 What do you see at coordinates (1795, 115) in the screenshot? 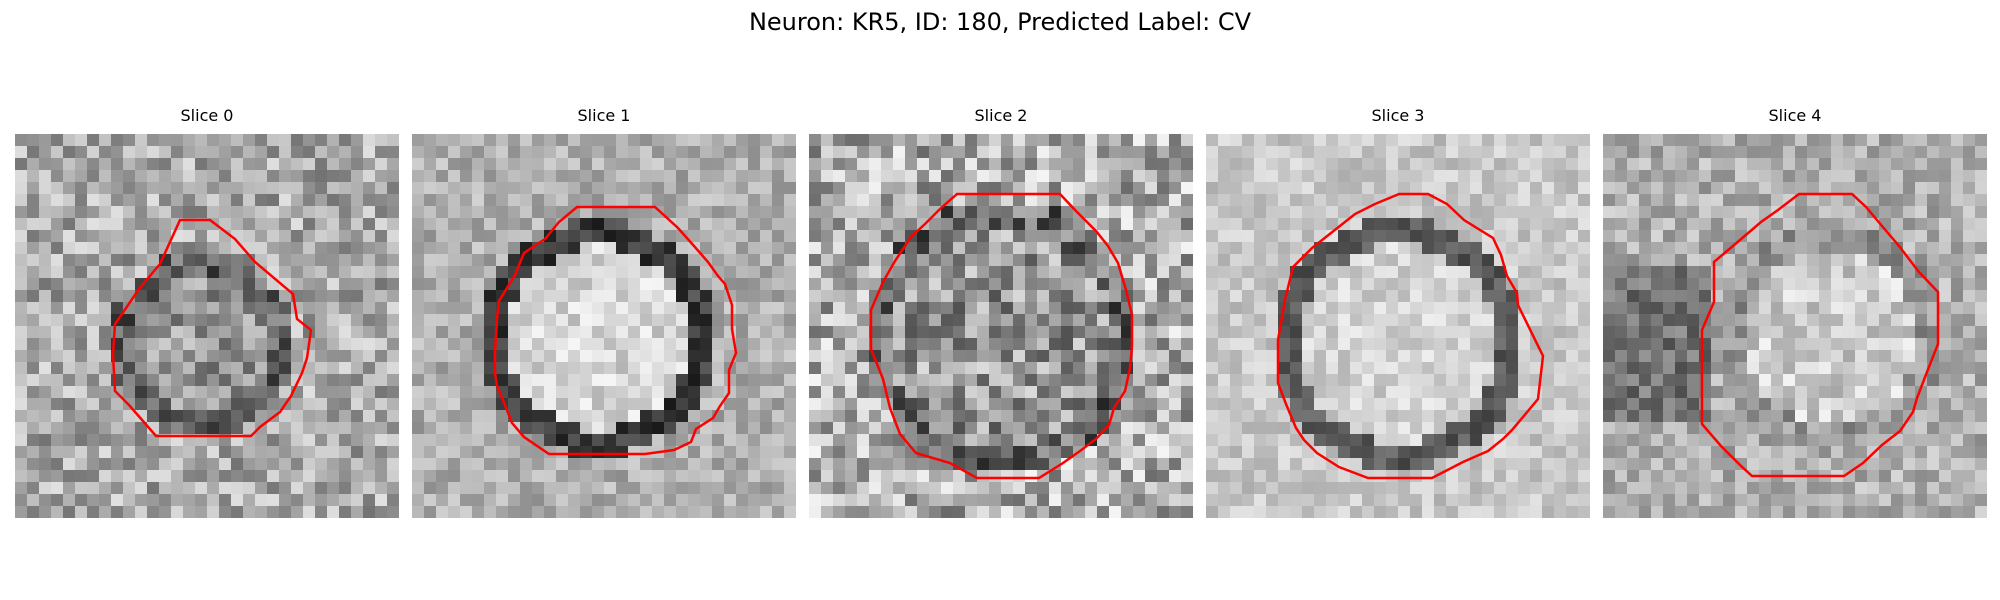
I see `slice-title: Slice 4` at bounding box center [1795, 115].